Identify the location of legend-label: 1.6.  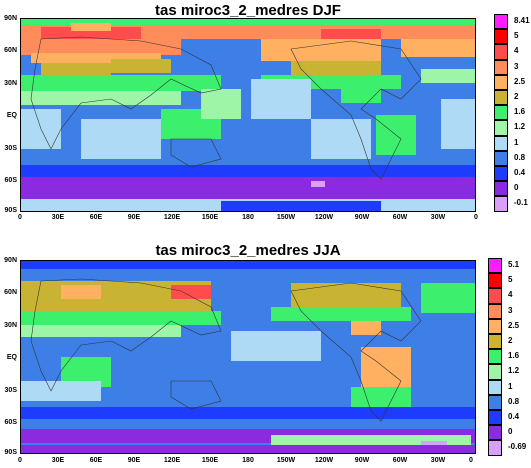
(514, 356).